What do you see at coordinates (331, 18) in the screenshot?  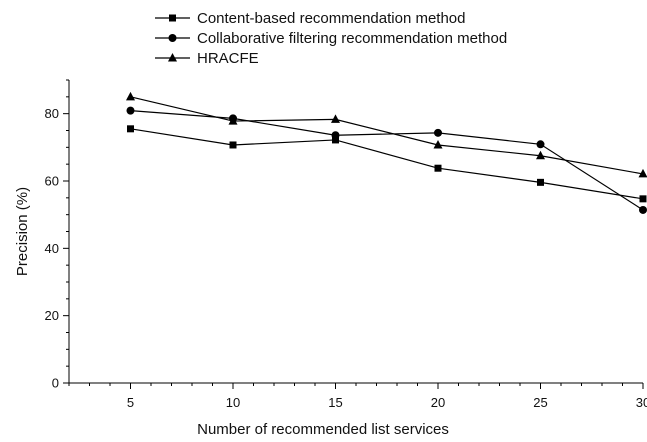 I see `legend-label: Content-based recommendation method` at bounding box center [331, 18].